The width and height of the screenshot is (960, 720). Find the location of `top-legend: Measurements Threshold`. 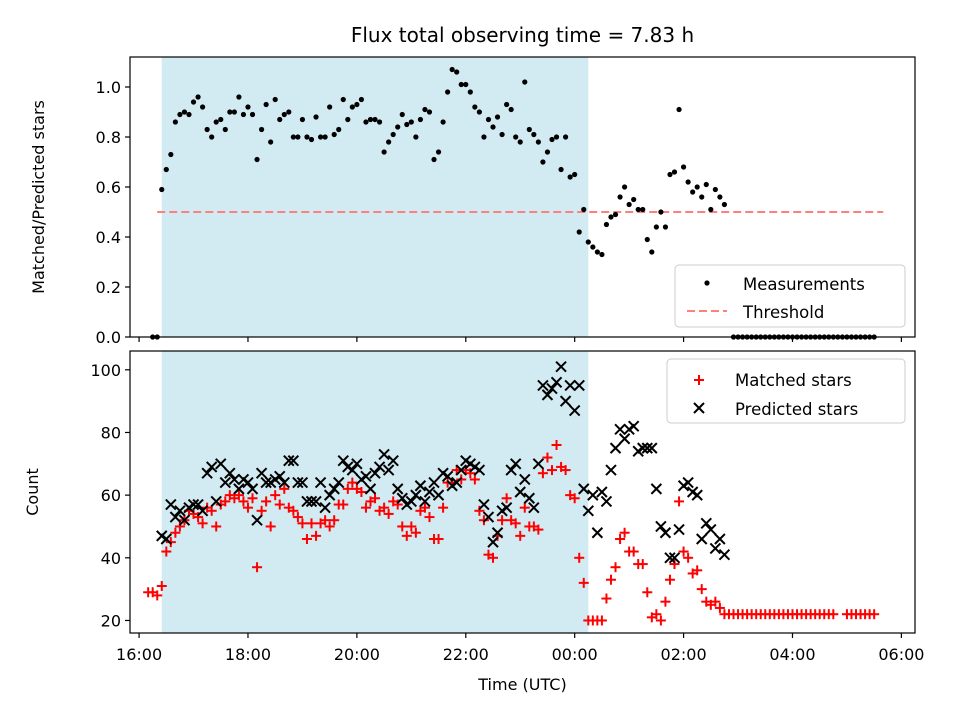

top-legend: Measurements Threshold is located at coordinates (790, 296).